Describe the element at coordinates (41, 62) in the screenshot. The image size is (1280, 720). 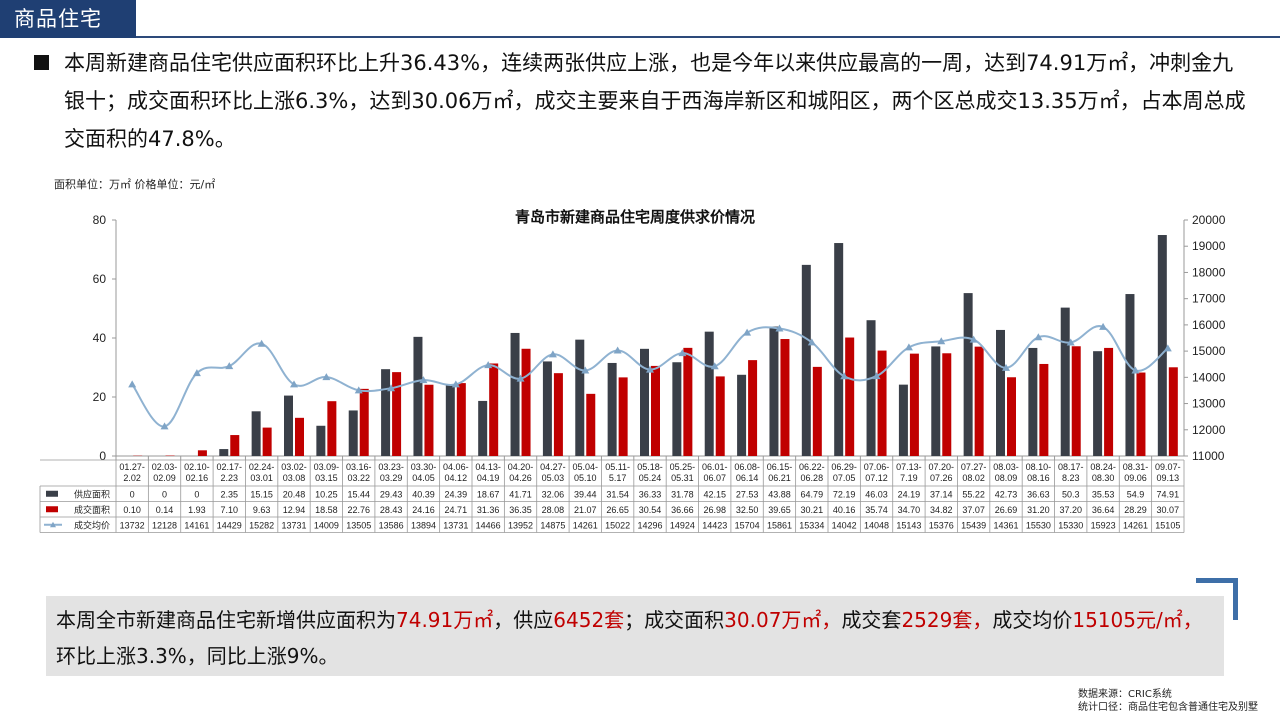
I see `bullet-square-icon` at that location.